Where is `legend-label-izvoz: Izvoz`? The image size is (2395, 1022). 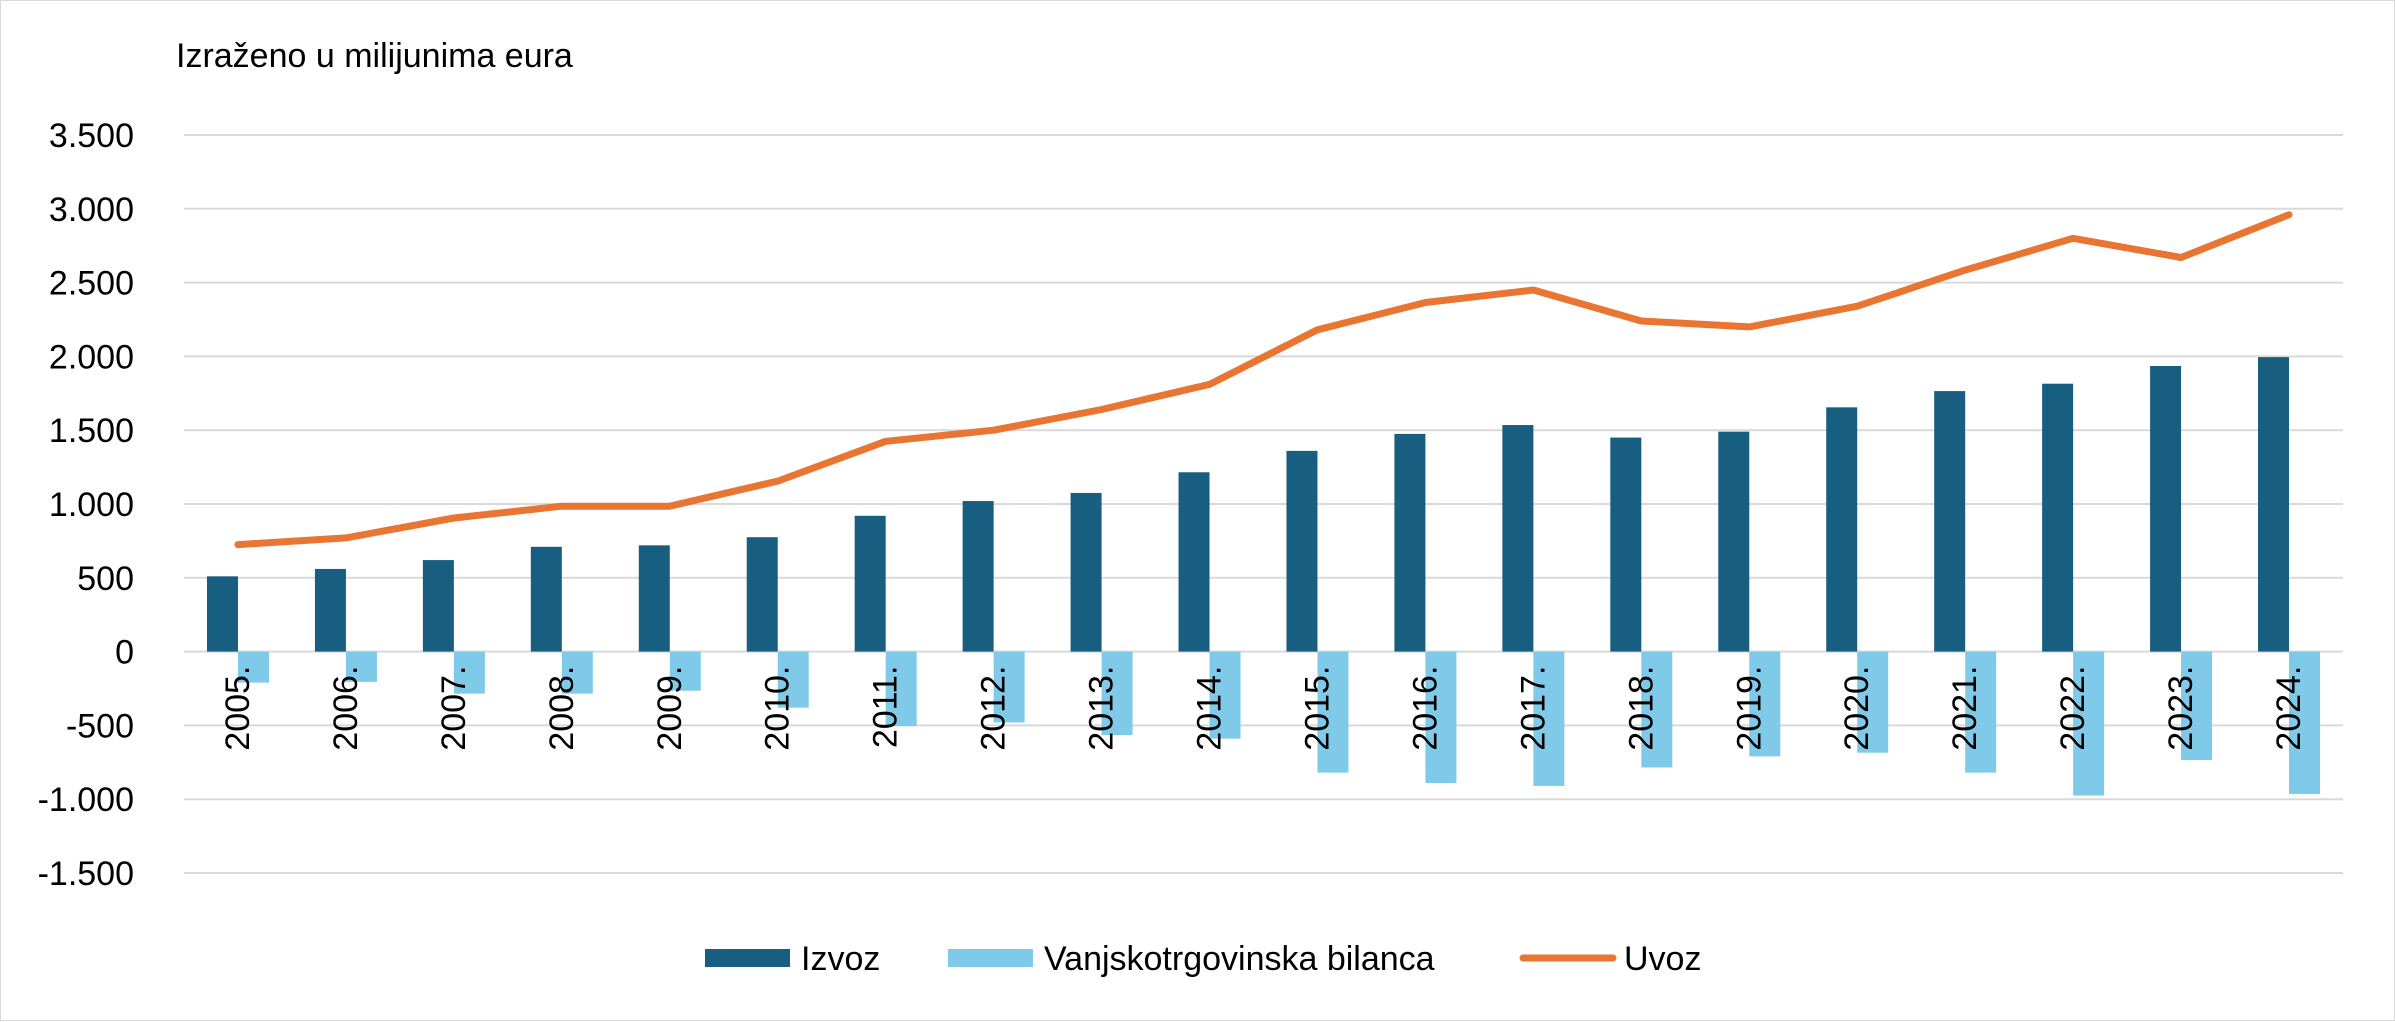 legend-label-izvoz: Izvoz is located at coordinates (840, 959).